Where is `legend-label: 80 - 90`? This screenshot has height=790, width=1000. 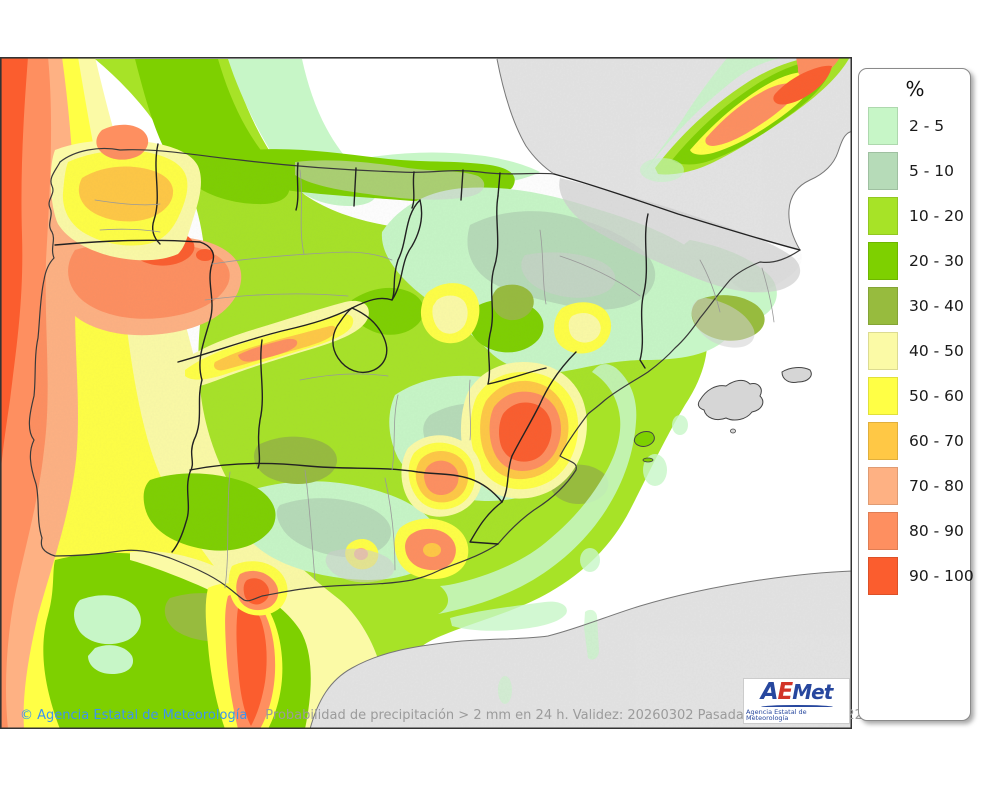
legend-label: 80 - 90 is located at coordinates (936, 531).